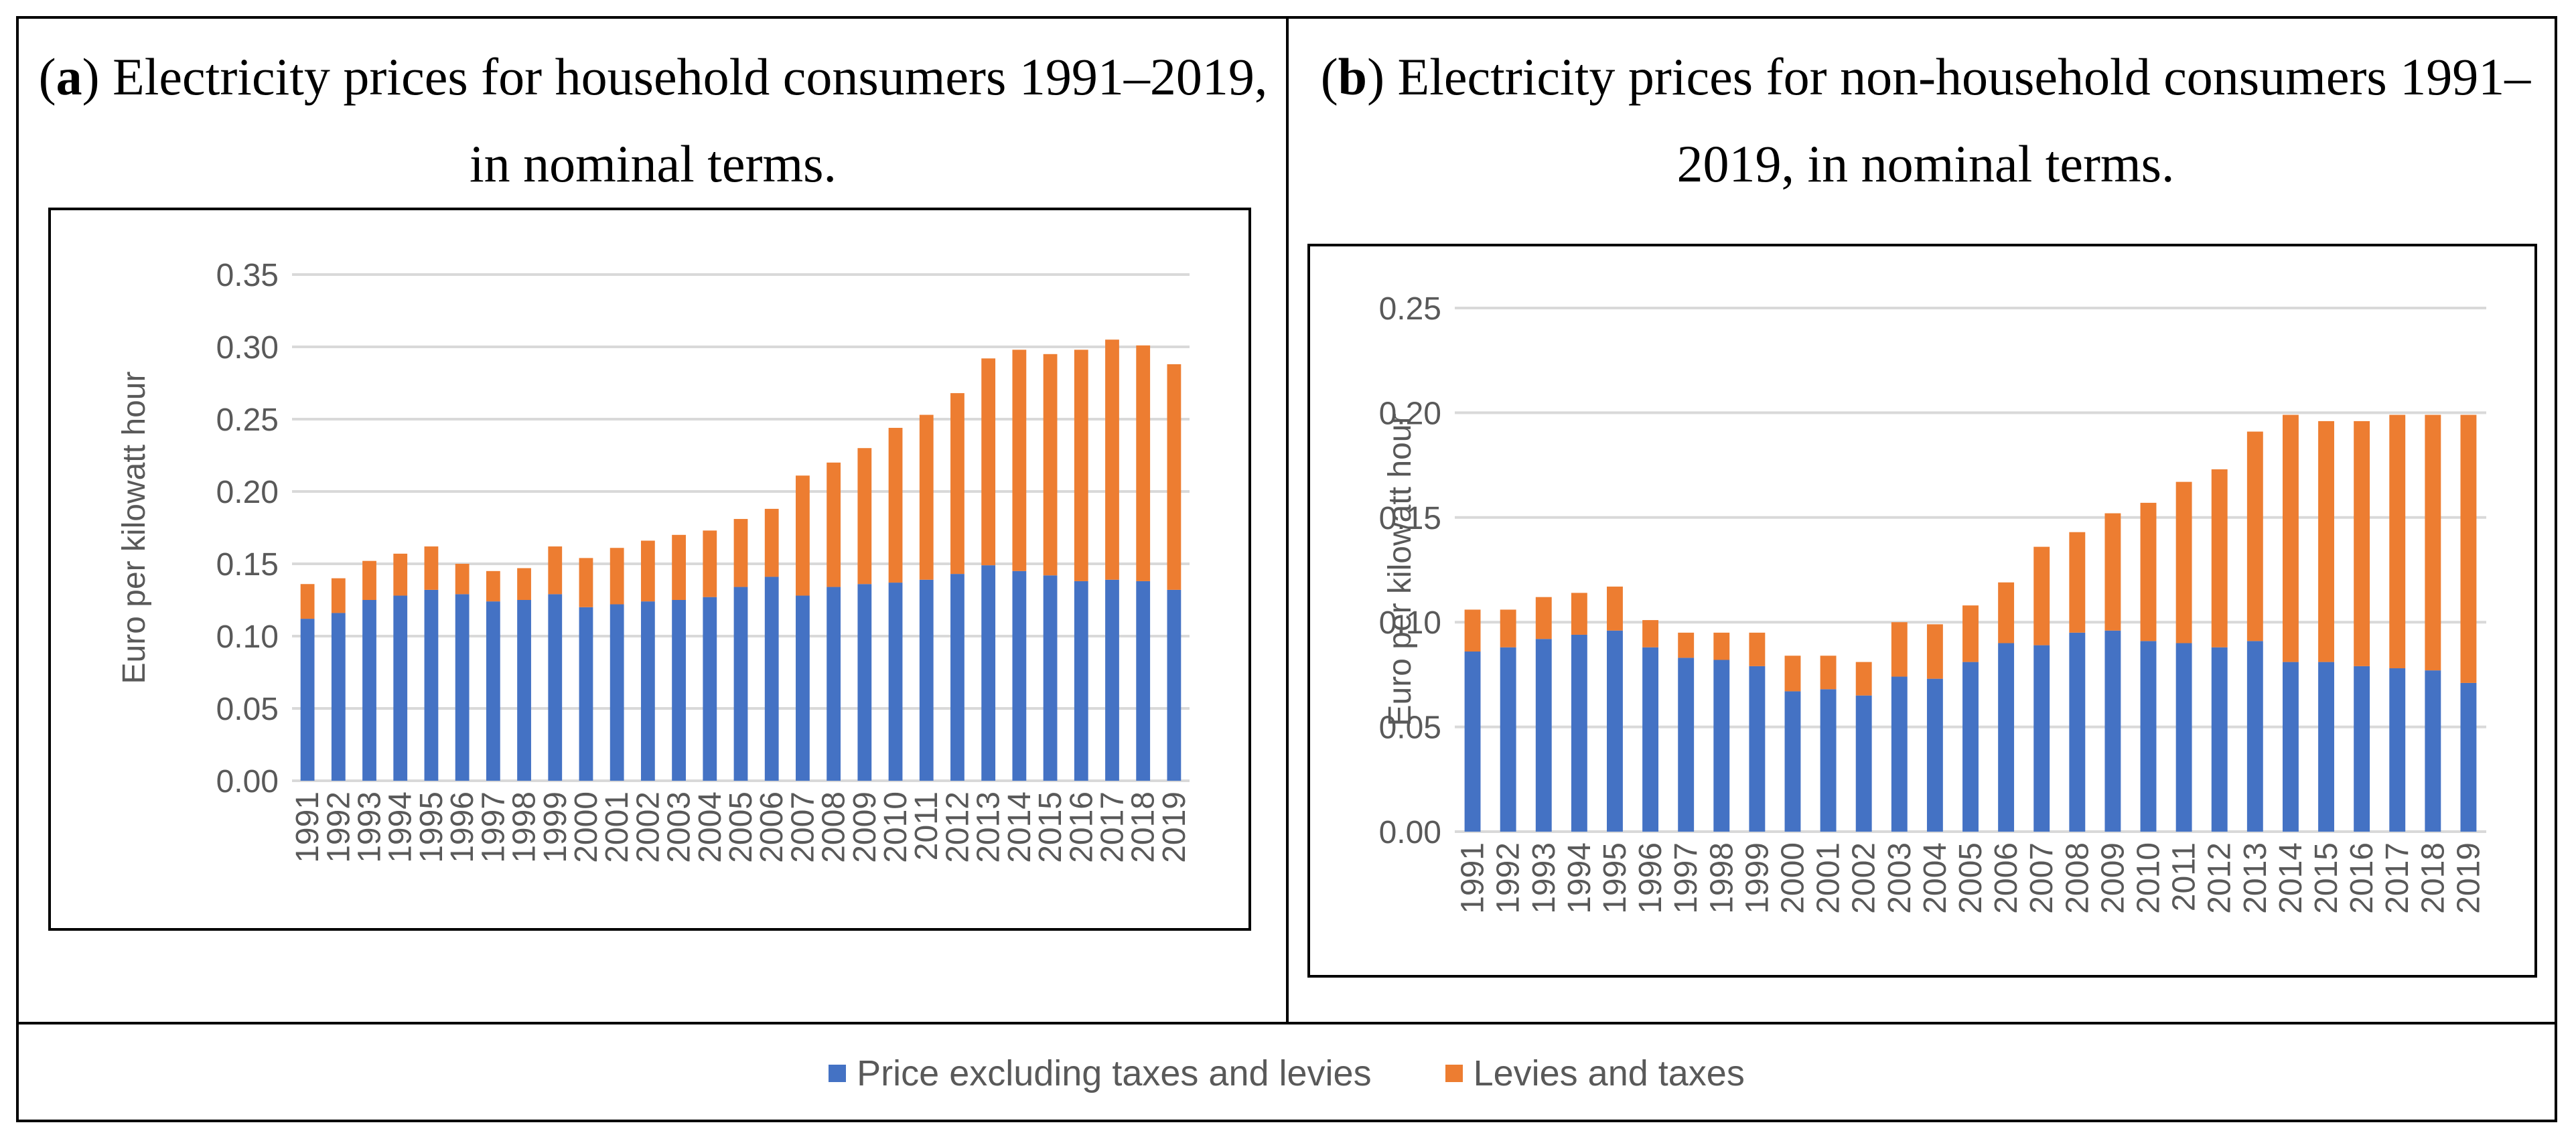  Describe the element at coordinates (1721, 746) in the screenshot. I see `chart-b-bar-base-1998` at that location.